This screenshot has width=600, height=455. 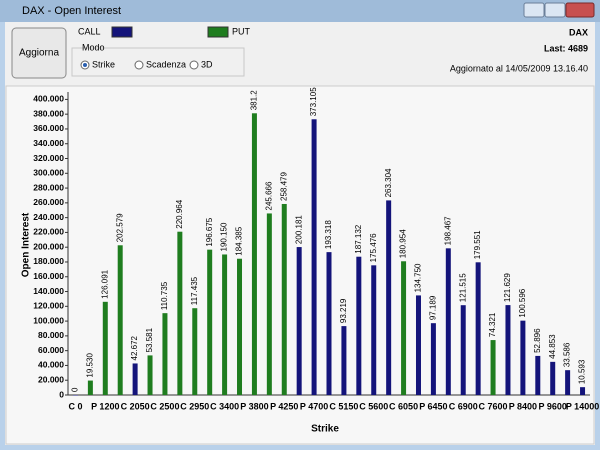 I want to click on value-label: 19.530, so click(x=89, y=365).